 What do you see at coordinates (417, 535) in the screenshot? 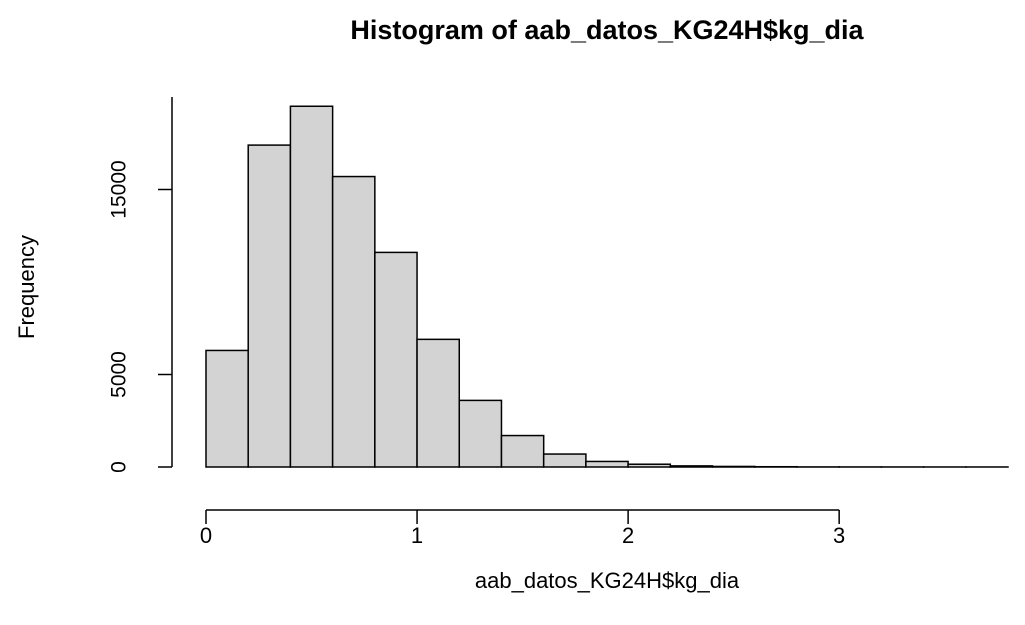
I see `x-tick-label: 1` at bounding box center [417, 535].